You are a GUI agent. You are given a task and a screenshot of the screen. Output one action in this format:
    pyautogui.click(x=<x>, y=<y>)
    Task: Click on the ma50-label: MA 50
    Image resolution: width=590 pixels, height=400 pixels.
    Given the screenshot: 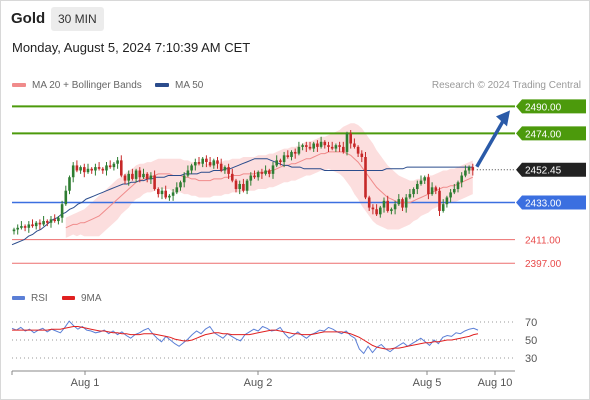 What is the action you would take?
    pyautogui.click(x=189, y=85)
    